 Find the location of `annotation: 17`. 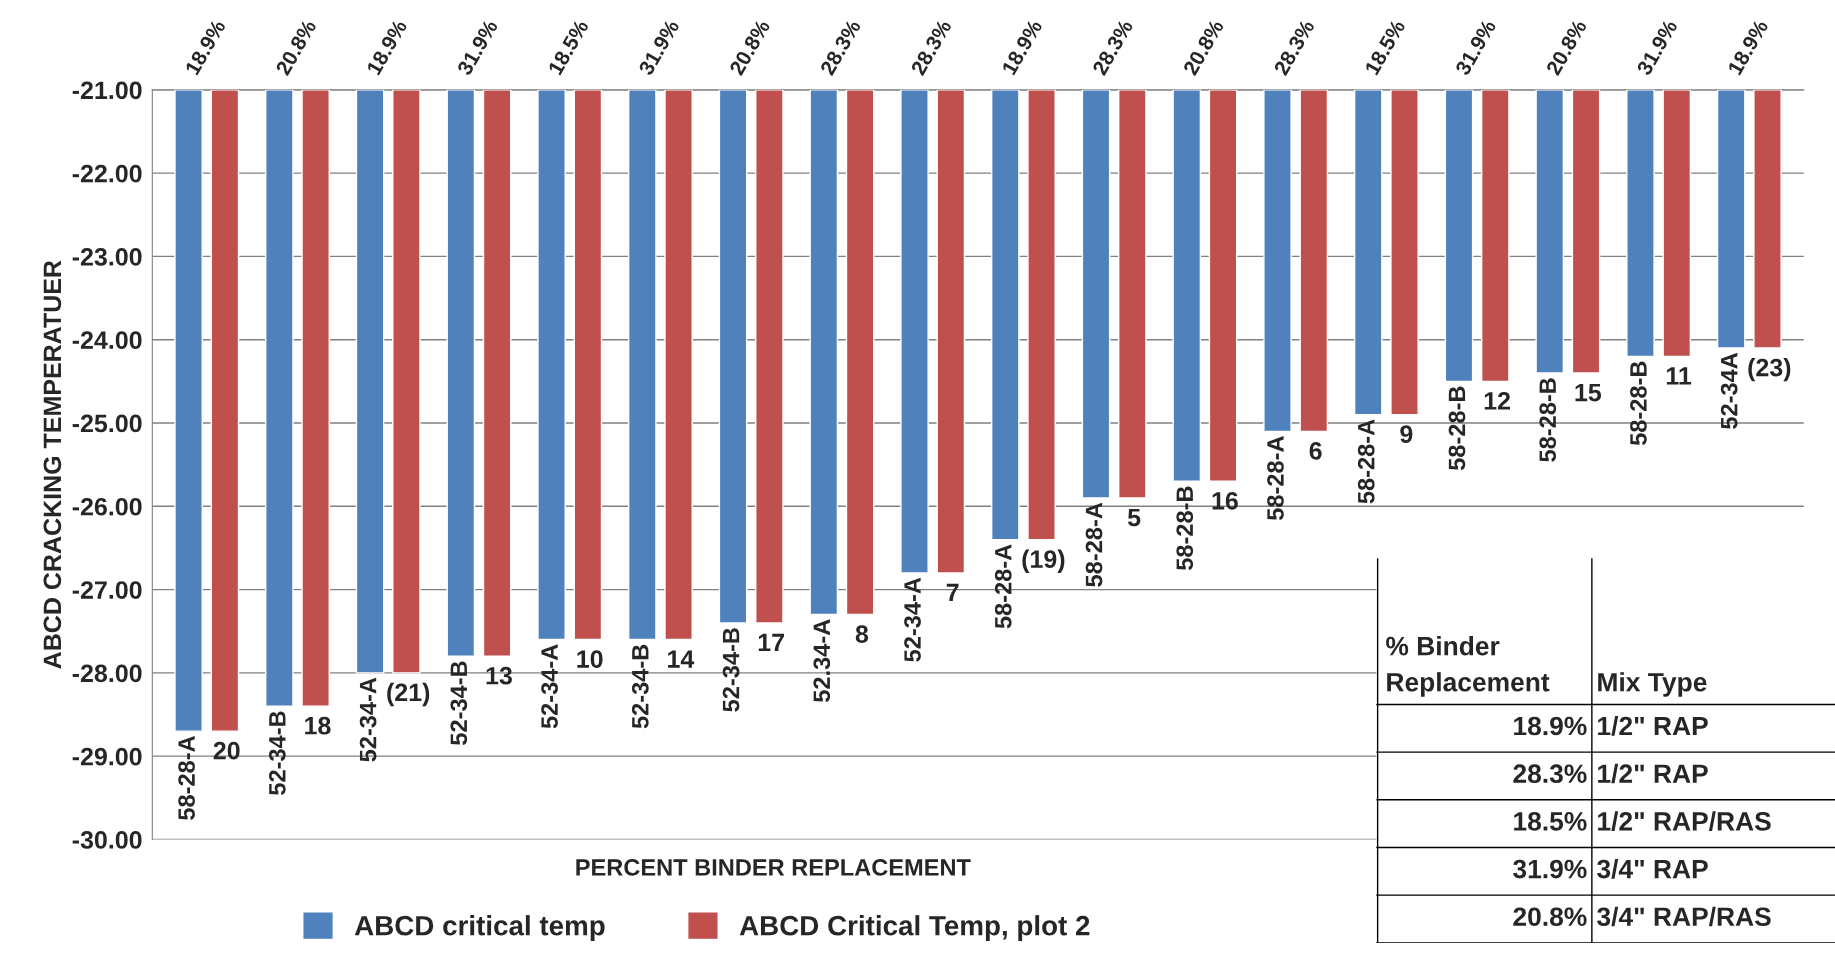

annotation: 17 is located at coordinates (771, 642).